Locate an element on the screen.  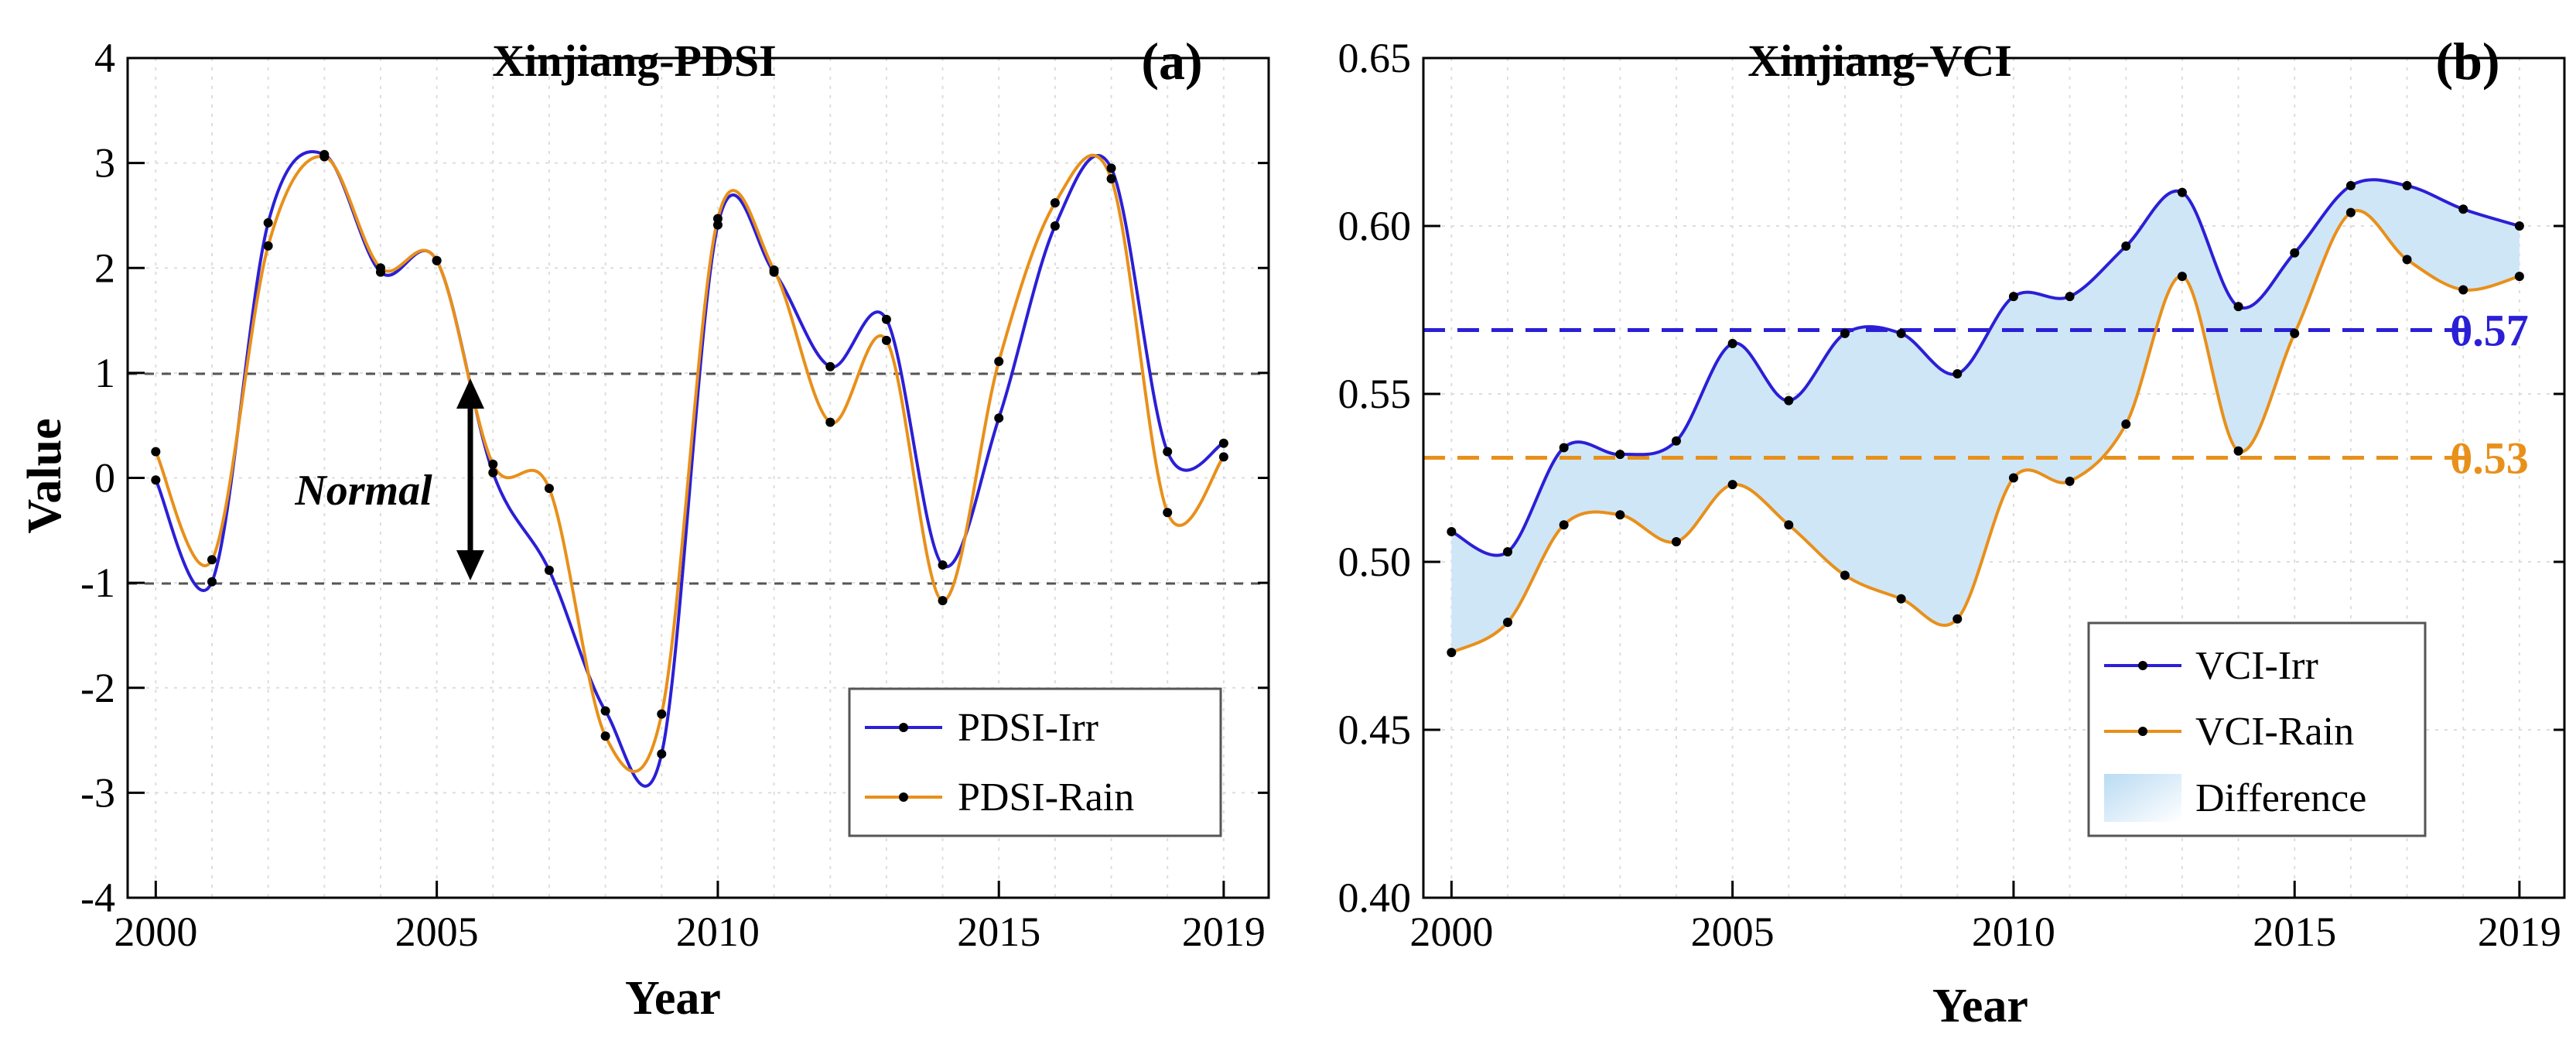
point-vci-rain-2014 is located at coordinates (2238, 451).